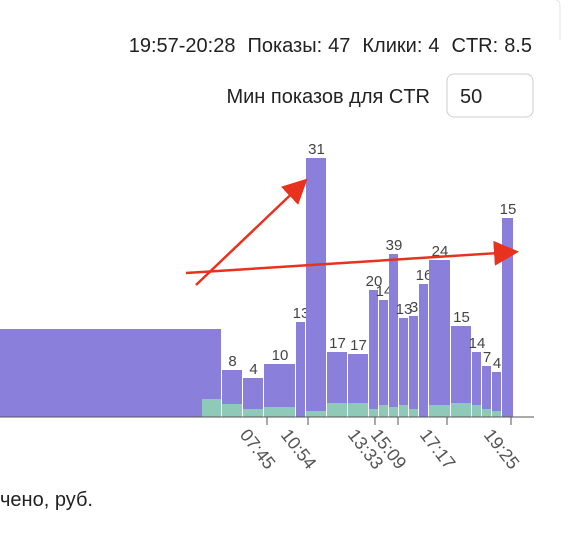 This screenshot has width=574, height=555. What do you see at coordinates (182, 46) in the screenshot?
I see `time-range: 19:57-20:28` at bounding box center [182, 46].